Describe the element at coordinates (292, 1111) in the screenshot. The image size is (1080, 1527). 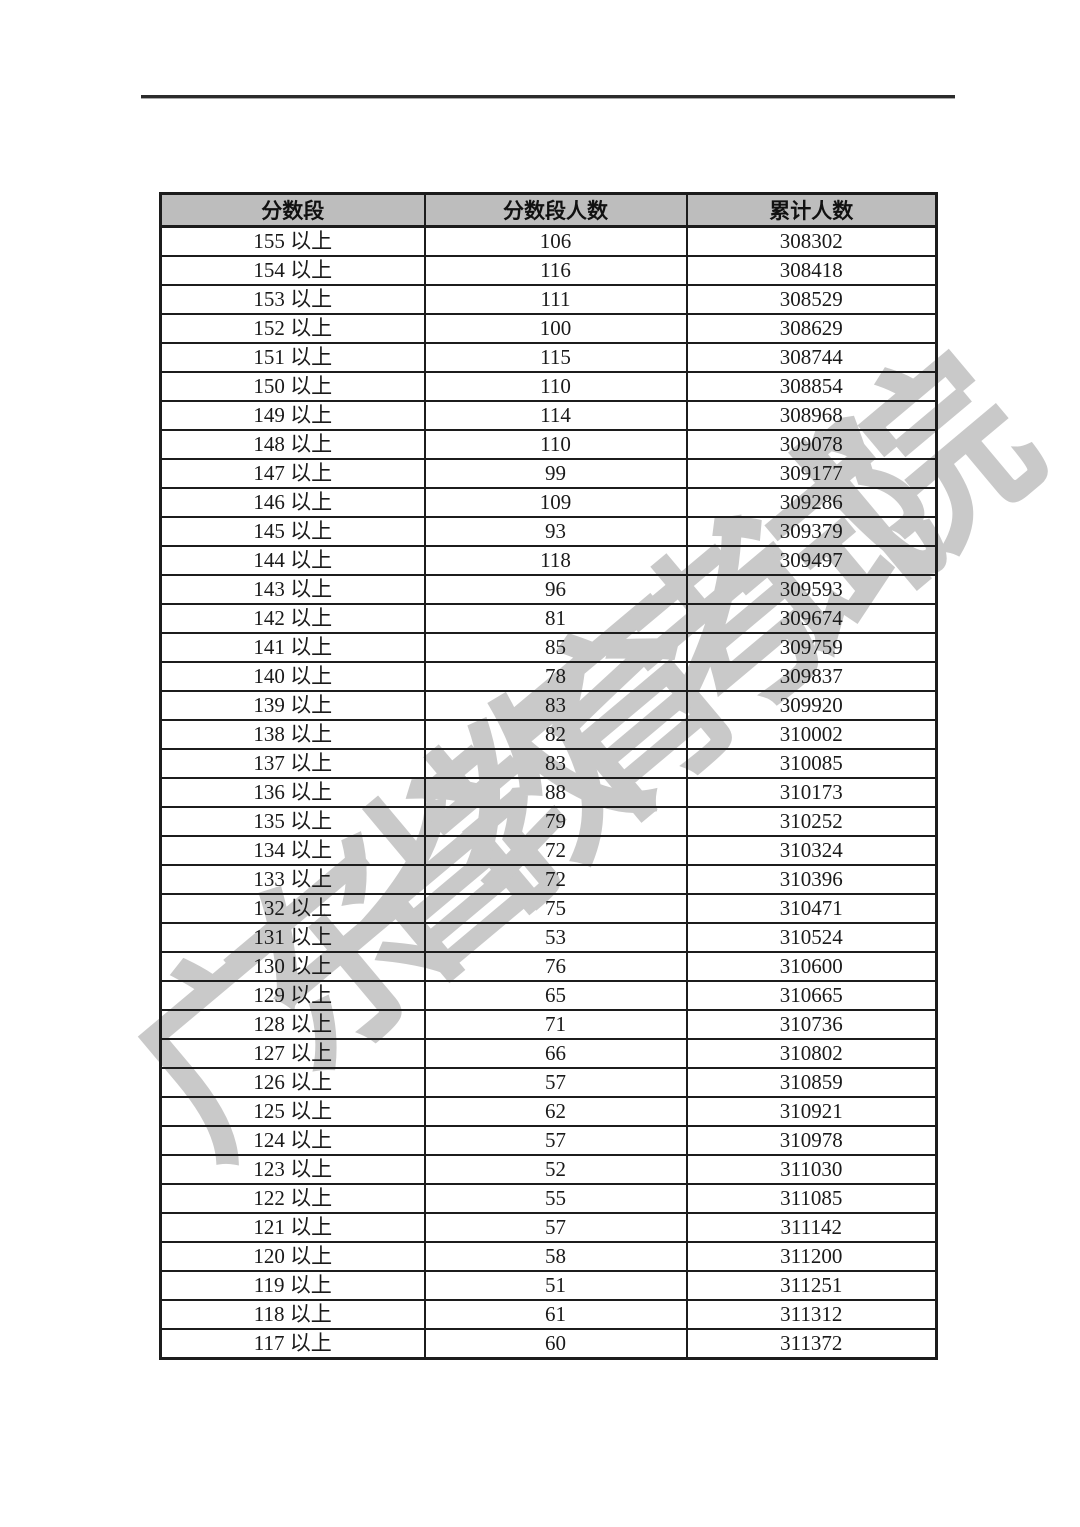
I see `score-range-cell: 125 以上` at that location.